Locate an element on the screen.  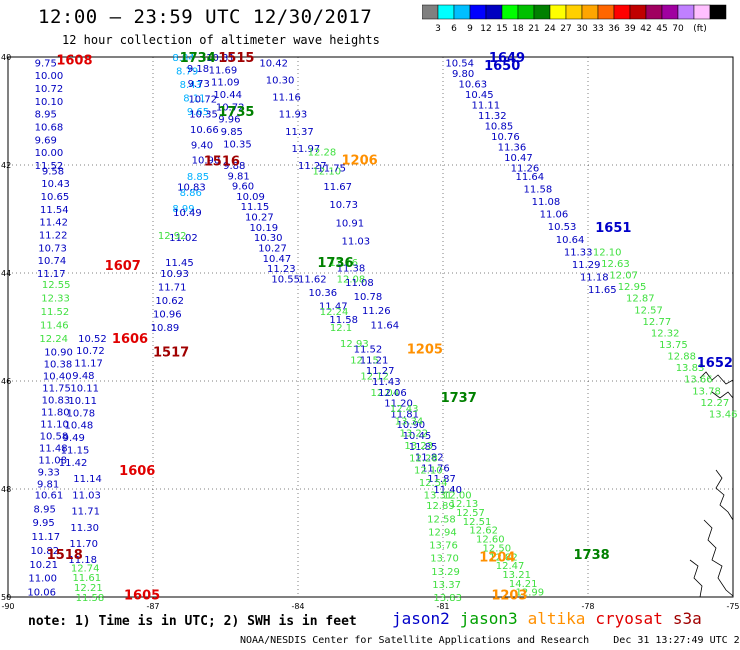
wave-height-value: 9.96 is located at coordinates (229, 120).